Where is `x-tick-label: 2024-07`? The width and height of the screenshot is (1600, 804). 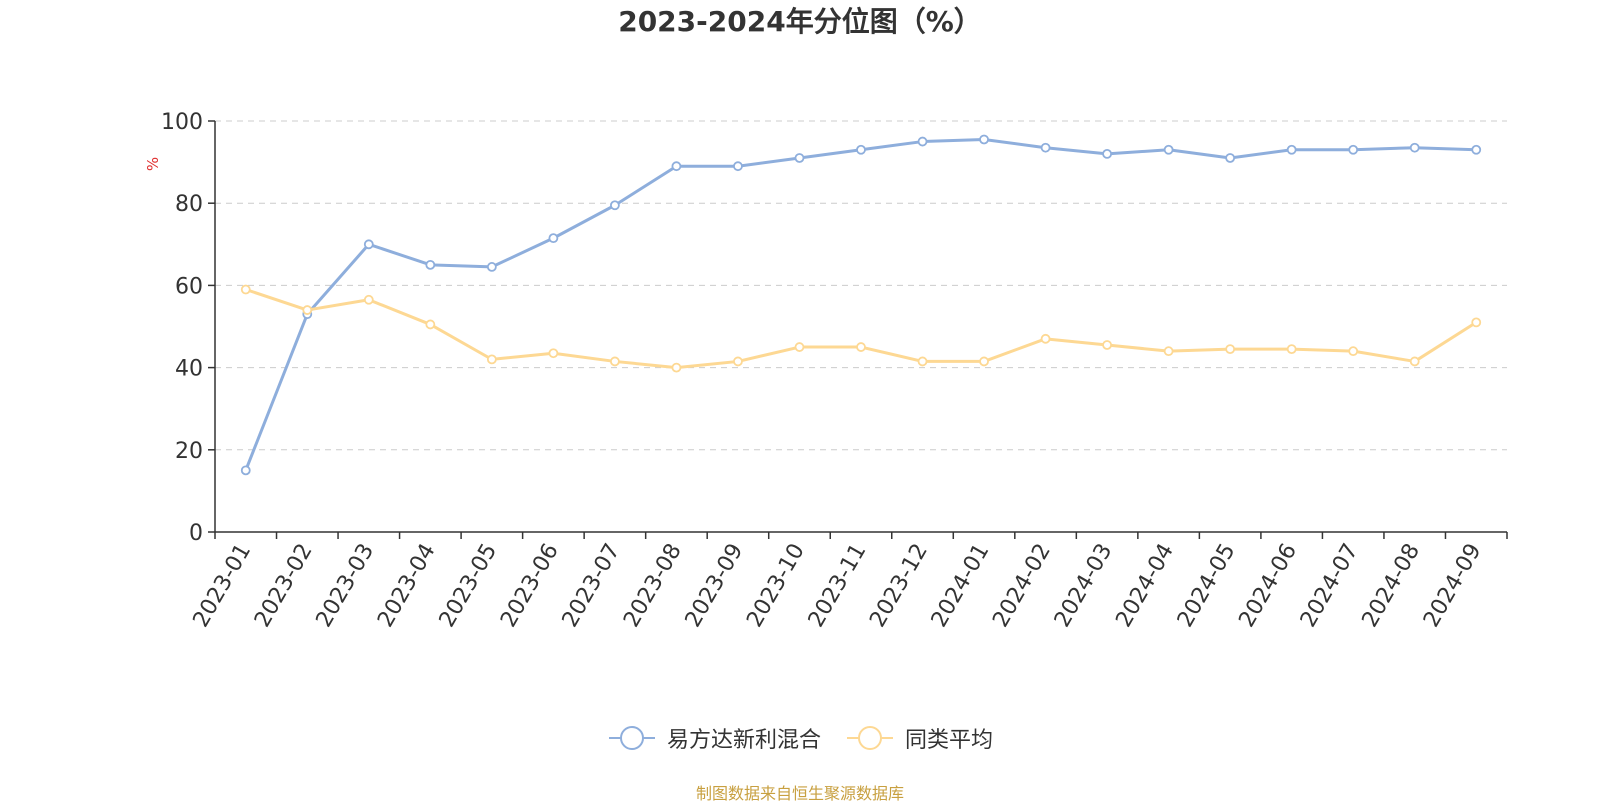 x-tick-label: 2024-07 is located at coordinates (1330, 586).